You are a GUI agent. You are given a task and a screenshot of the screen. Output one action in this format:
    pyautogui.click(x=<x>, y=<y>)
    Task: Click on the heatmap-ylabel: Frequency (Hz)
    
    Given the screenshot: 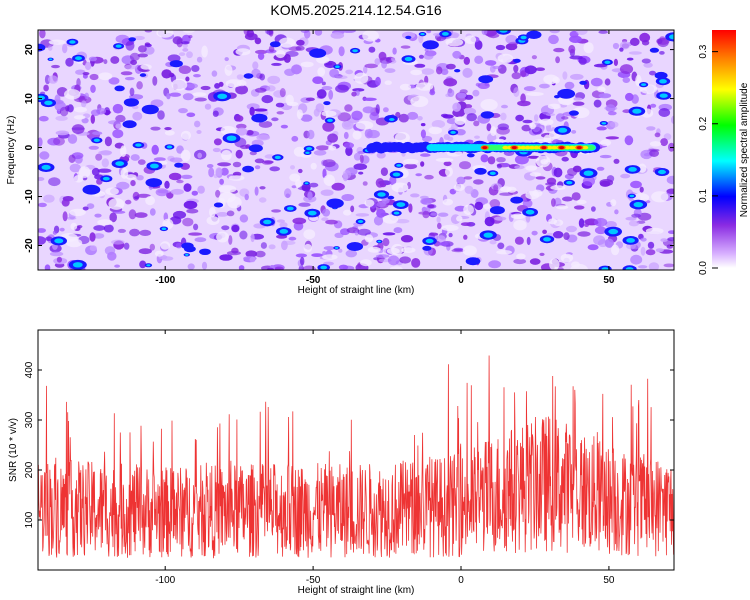 What is the action you would take?
    pyautogui.click(x=11, y=150)
    